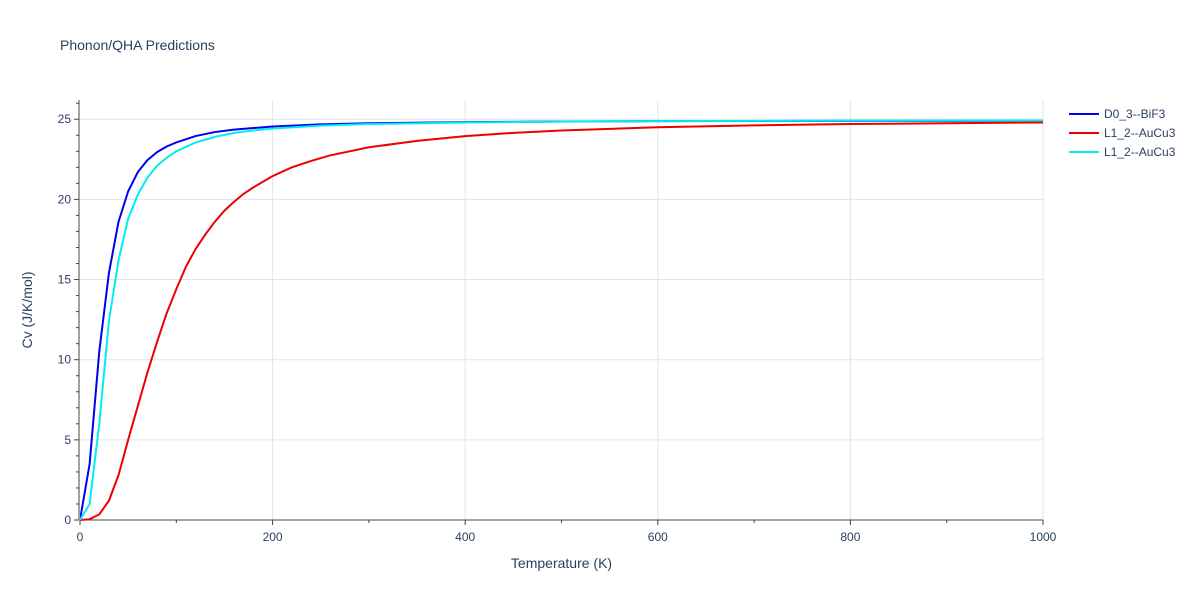 This screenshot has height=605, width=1200. I want to click on x-tick-label: 600, so click(658, 537).